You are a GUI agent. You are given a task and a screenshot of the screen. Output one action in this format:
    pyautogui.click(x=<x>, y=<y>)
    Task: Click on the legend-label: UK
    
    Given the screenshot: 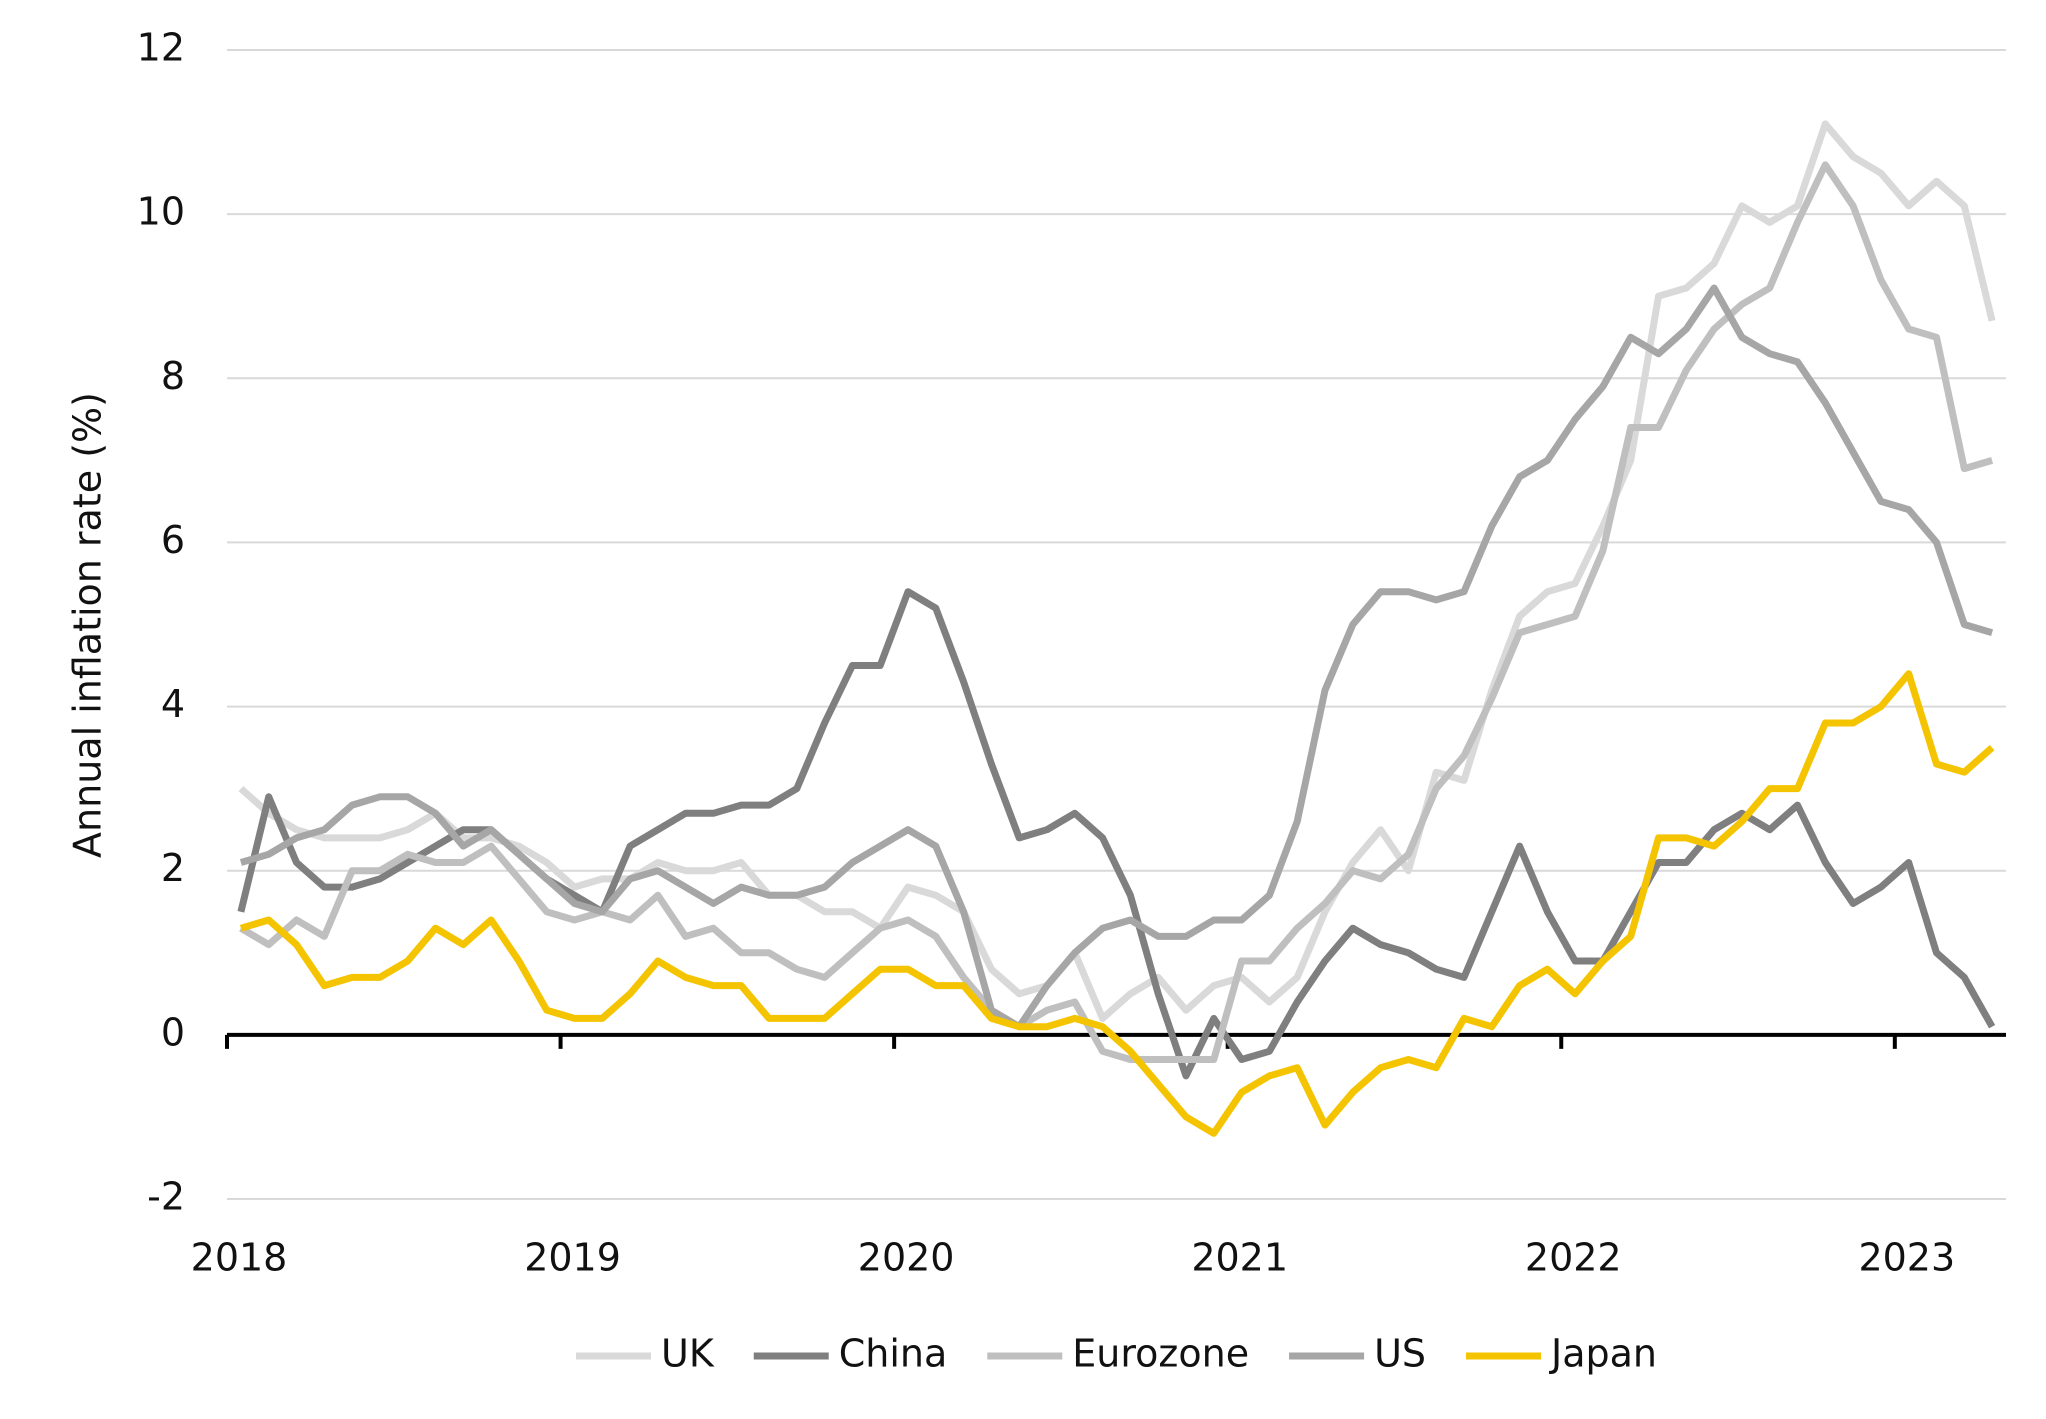 What is the action you would take?
    pyautogui.click(x=688, y=1354)
    